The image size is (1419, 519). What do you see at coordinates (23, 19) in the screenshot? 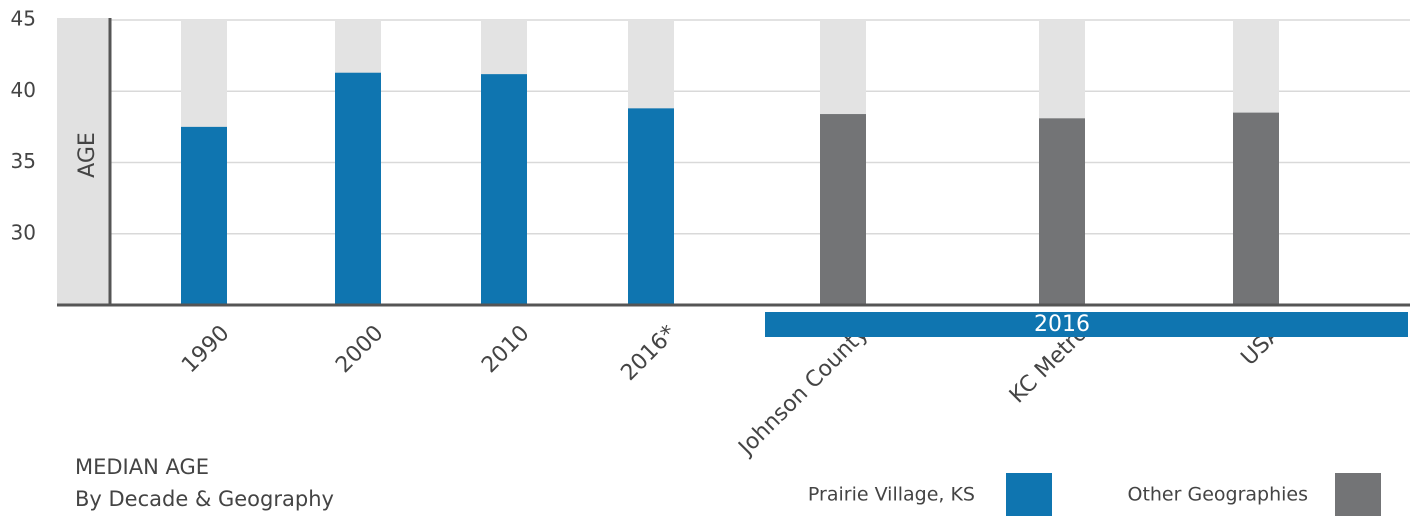
I see `y-tick-label: 45` at bounding box center [23, 19].